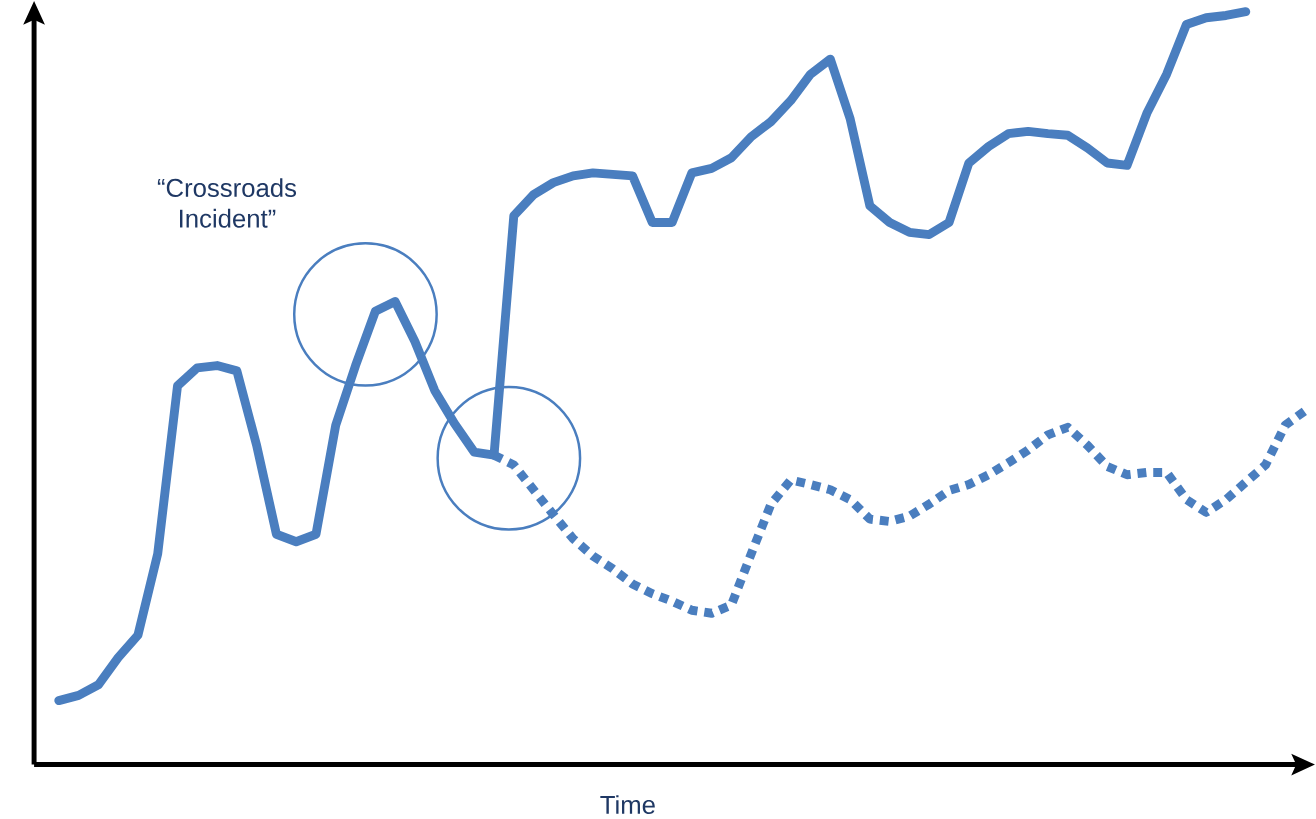  I want to click on annotation: “Crossroads Incident”, so click(227, 203).